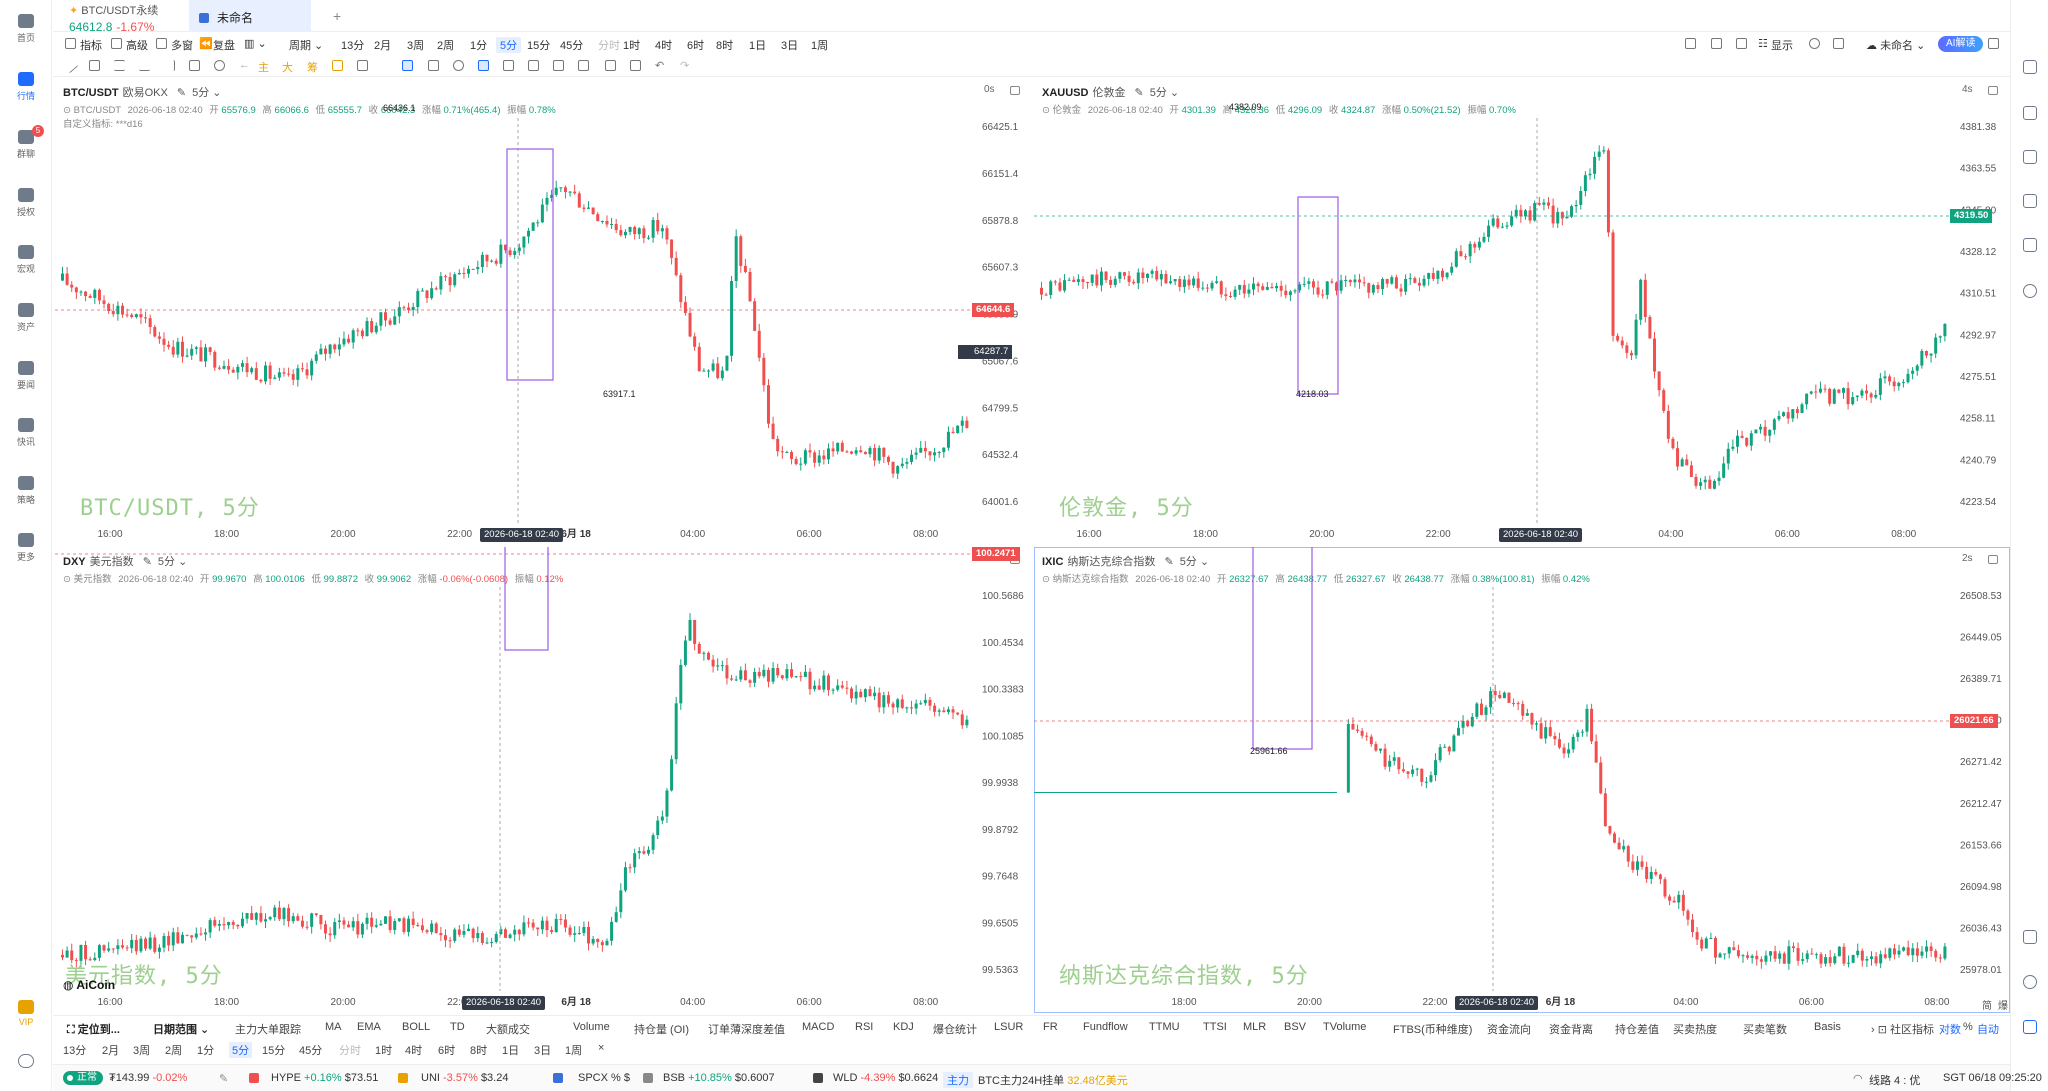  What do you see at coordinates (458, 65) in the screenshot?
I see `zoom-icon` at bounding box center [458, 65].